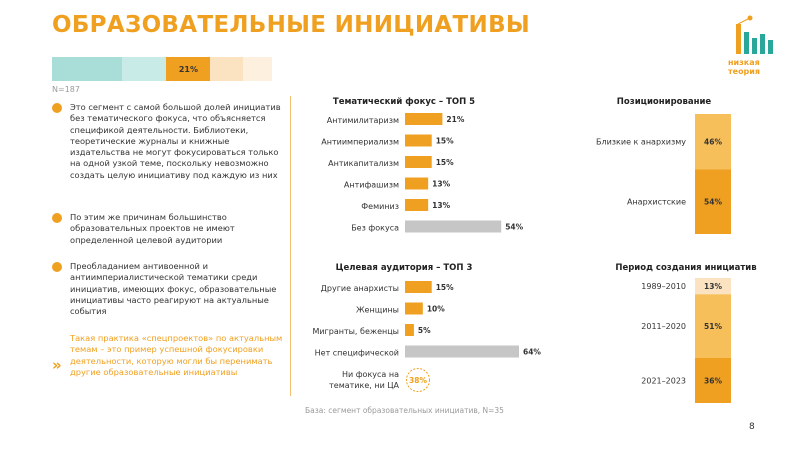  What do you see at coordinates (364, 385) in the screenshot?
I see `audience-chart-extra-label-2: тематике, ни ЦА` at bounding box center [364, 385].